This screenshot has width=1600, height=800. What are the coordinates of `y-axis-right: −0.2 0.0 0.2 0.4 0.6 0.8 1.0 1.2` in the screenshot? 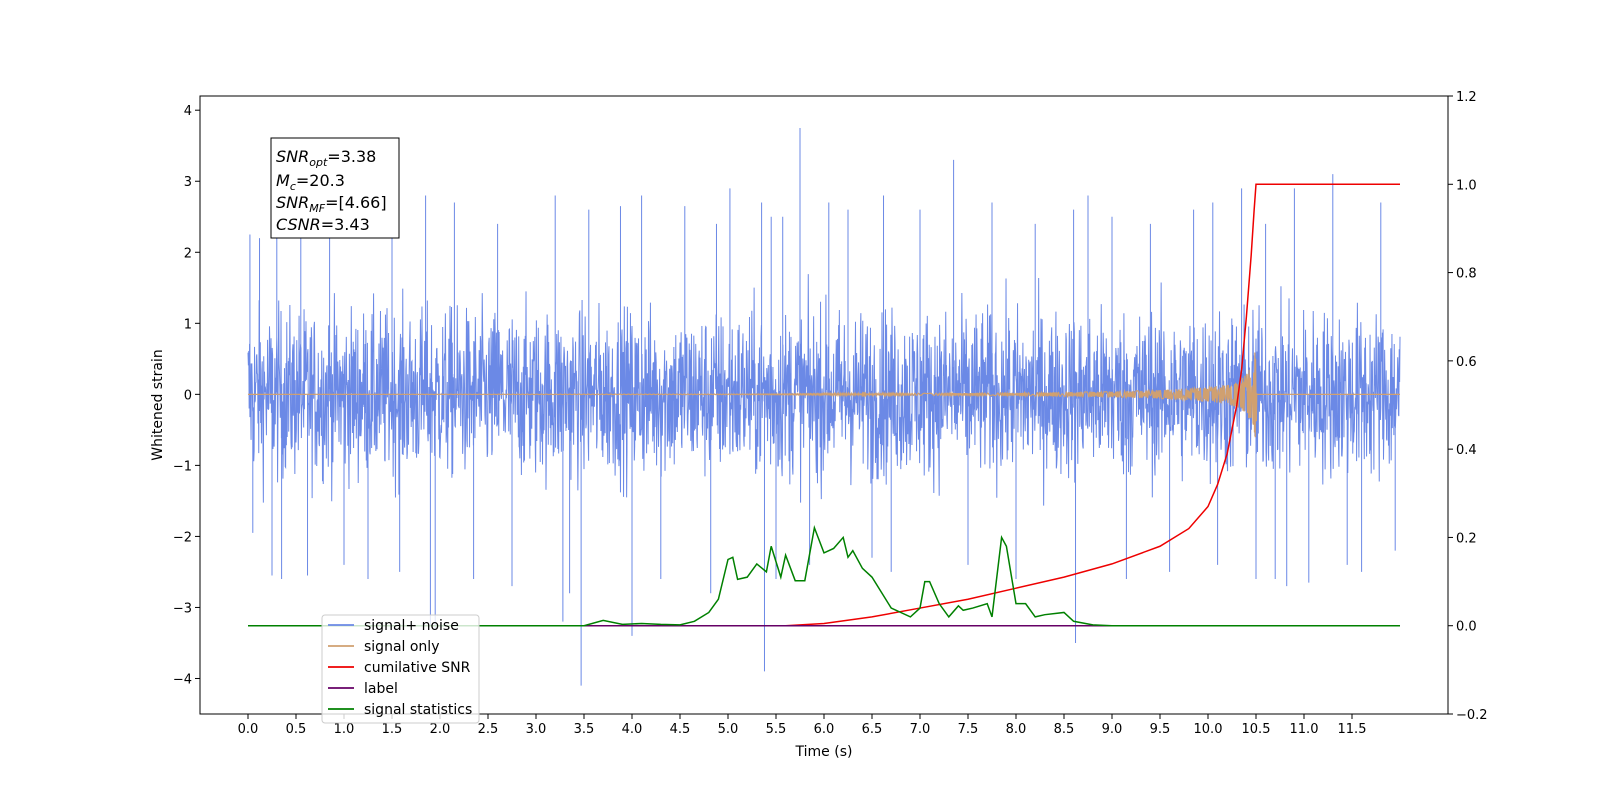 It's located at (1468, 406).